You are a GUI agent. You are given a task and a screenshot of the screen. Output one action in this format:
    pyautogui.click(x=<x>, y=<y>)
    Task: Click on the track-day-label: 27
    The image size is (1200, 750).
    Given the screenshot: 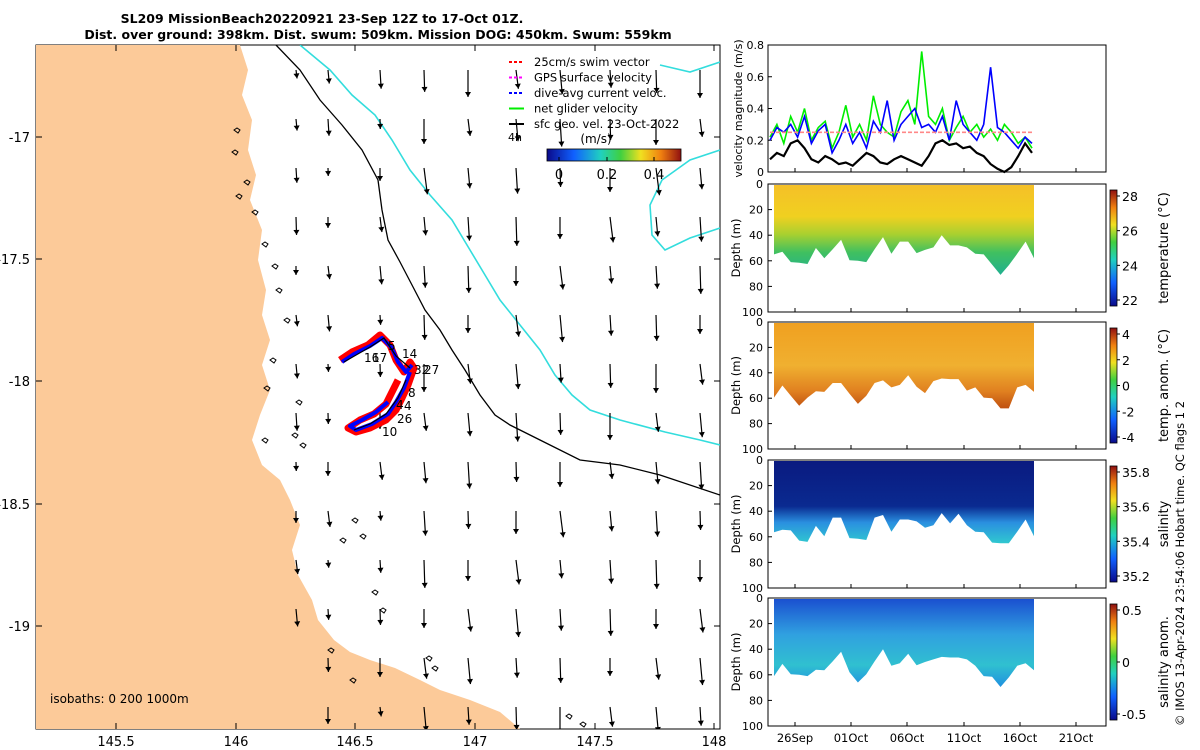 What is the action you would take?
    pyautogui.click(x=431, y=370)
    